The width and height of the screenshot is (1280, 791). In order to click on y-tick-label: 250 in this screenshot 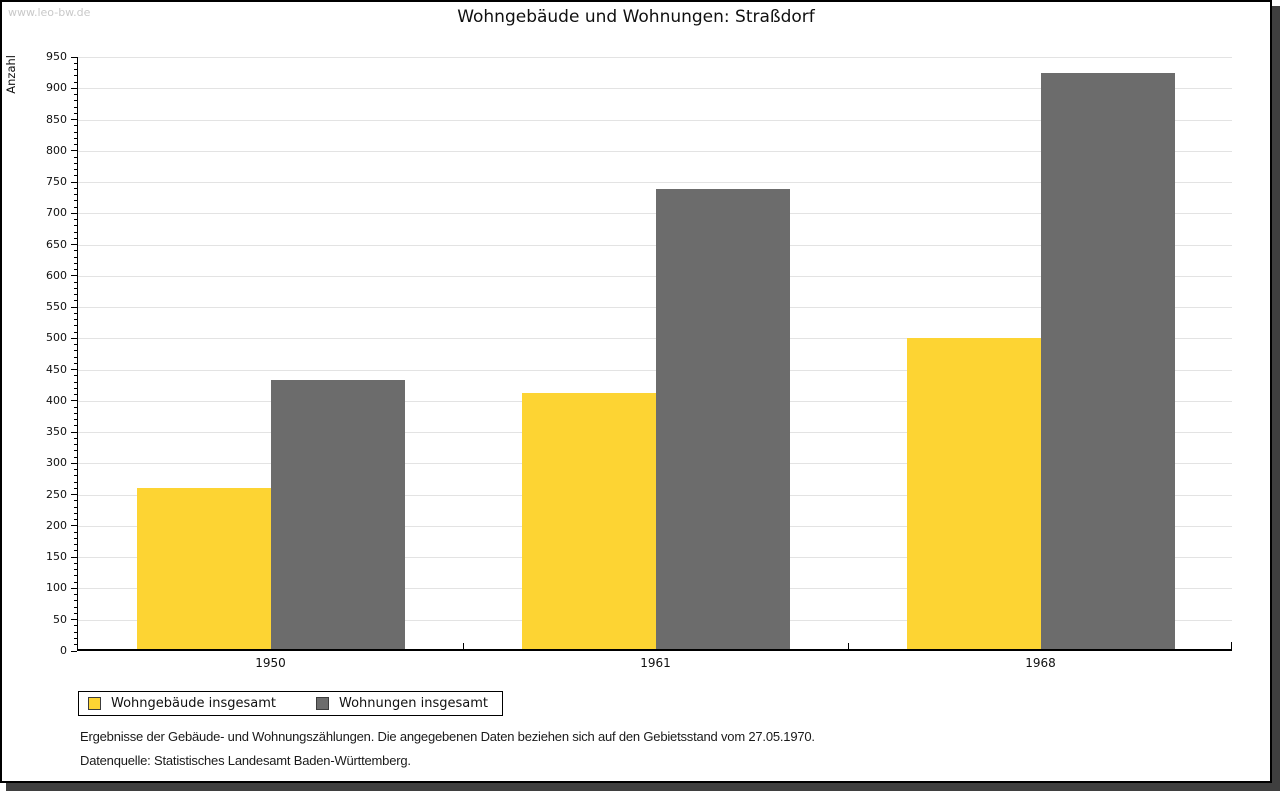, I will do `click(56, 494)`.